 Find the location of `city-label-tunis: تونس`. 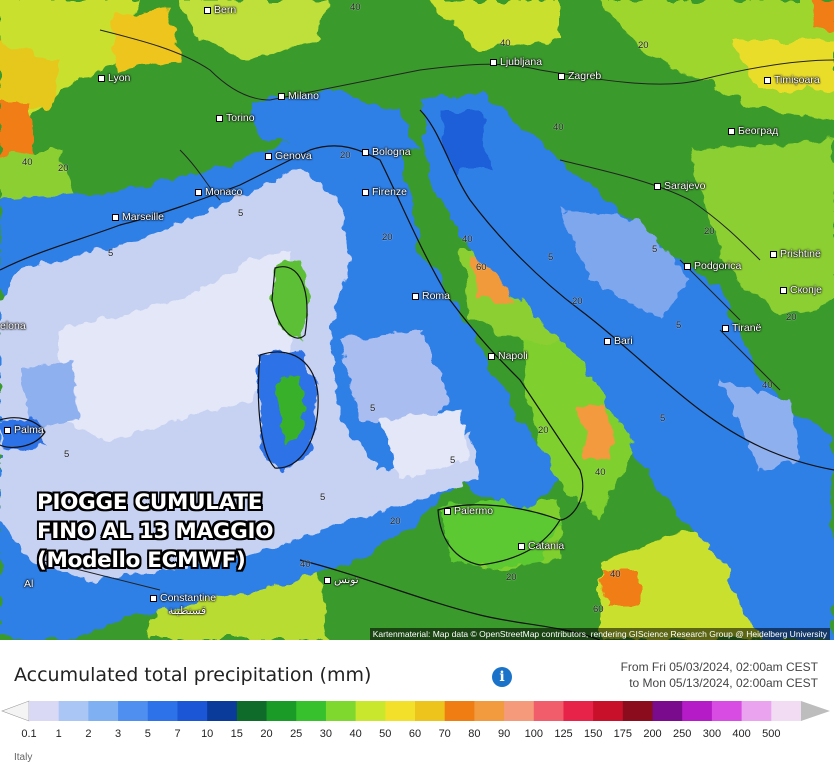

city-label-tunis: تونس is located at coordinates (341, 580).